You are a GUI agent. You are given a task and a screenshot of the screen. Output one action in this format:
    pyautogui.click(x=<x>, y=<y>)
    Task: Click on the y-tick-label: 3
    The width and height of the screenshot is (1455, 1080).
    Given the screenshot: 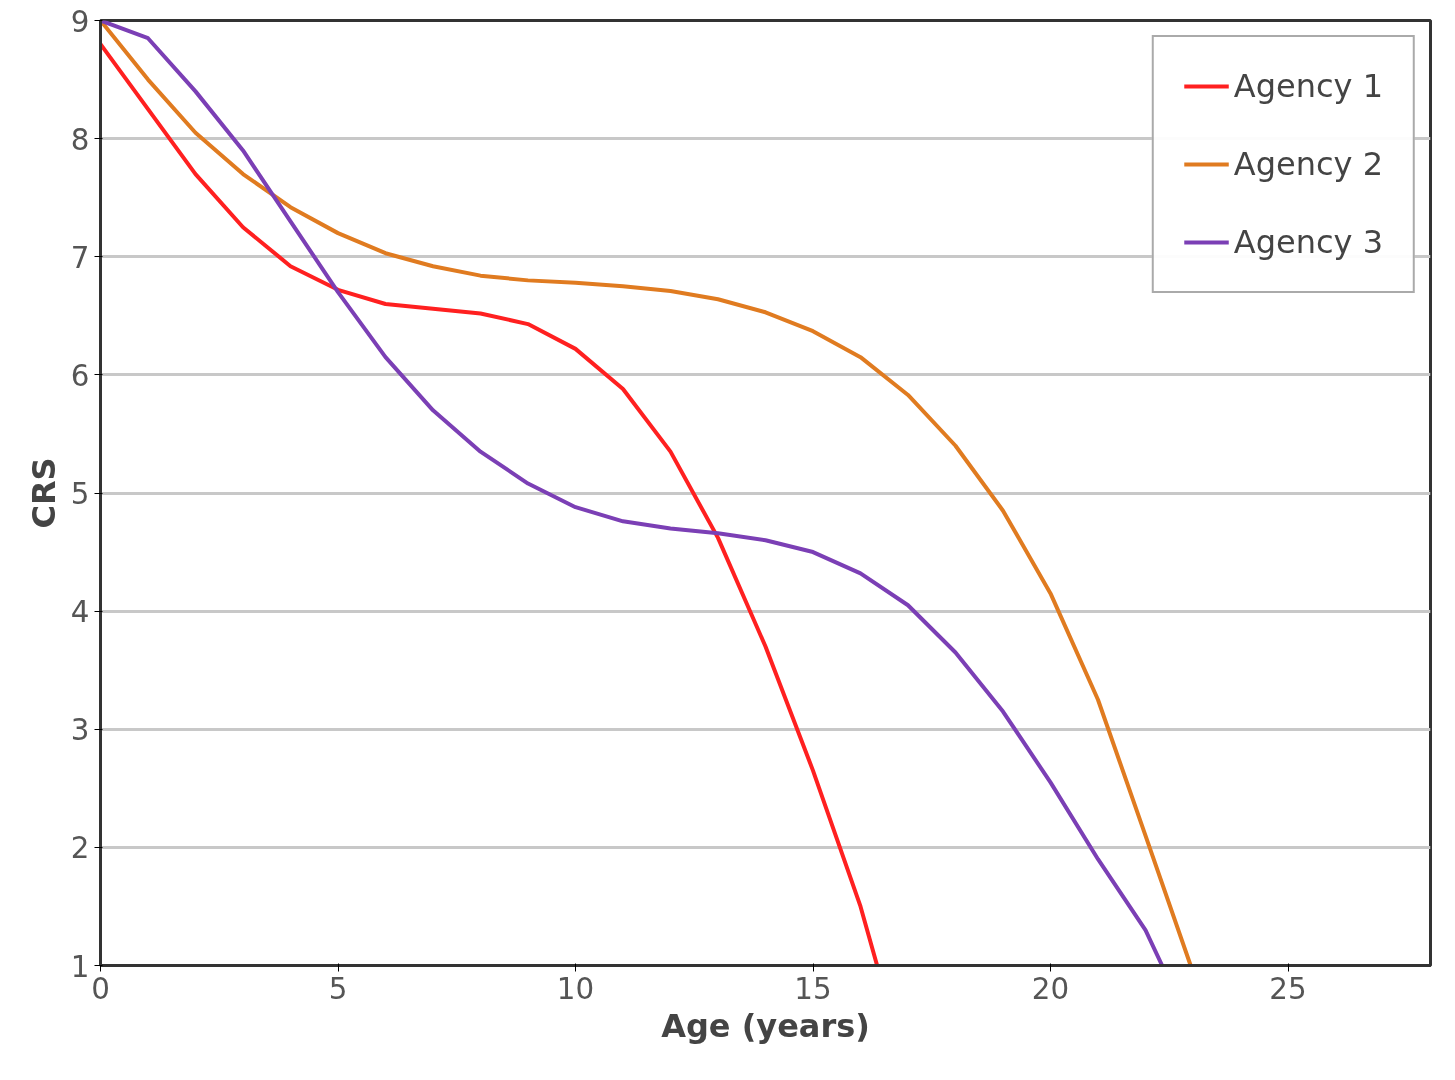 What is the action you would take?
    pyautogui.click(x=80, y=730)
    